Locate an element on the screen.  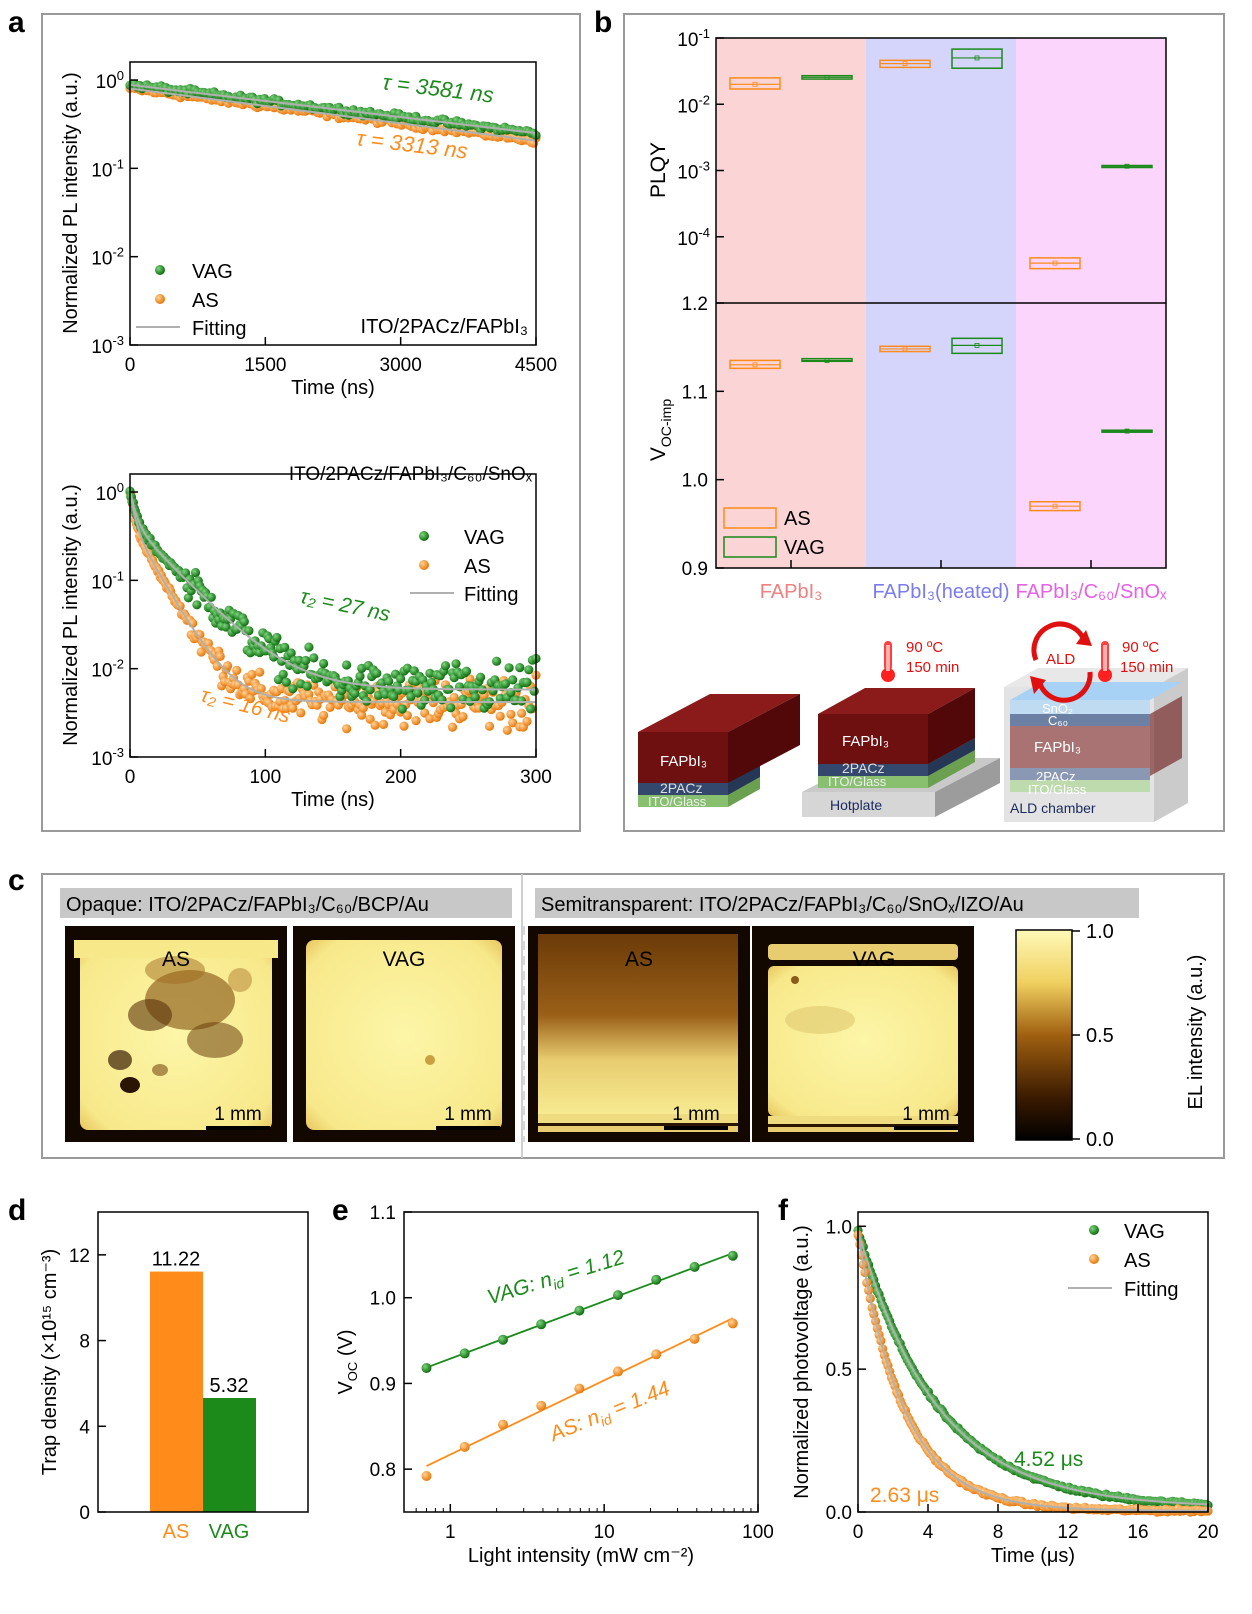
d-category-label: AS is located at coordinates (176, 1532).